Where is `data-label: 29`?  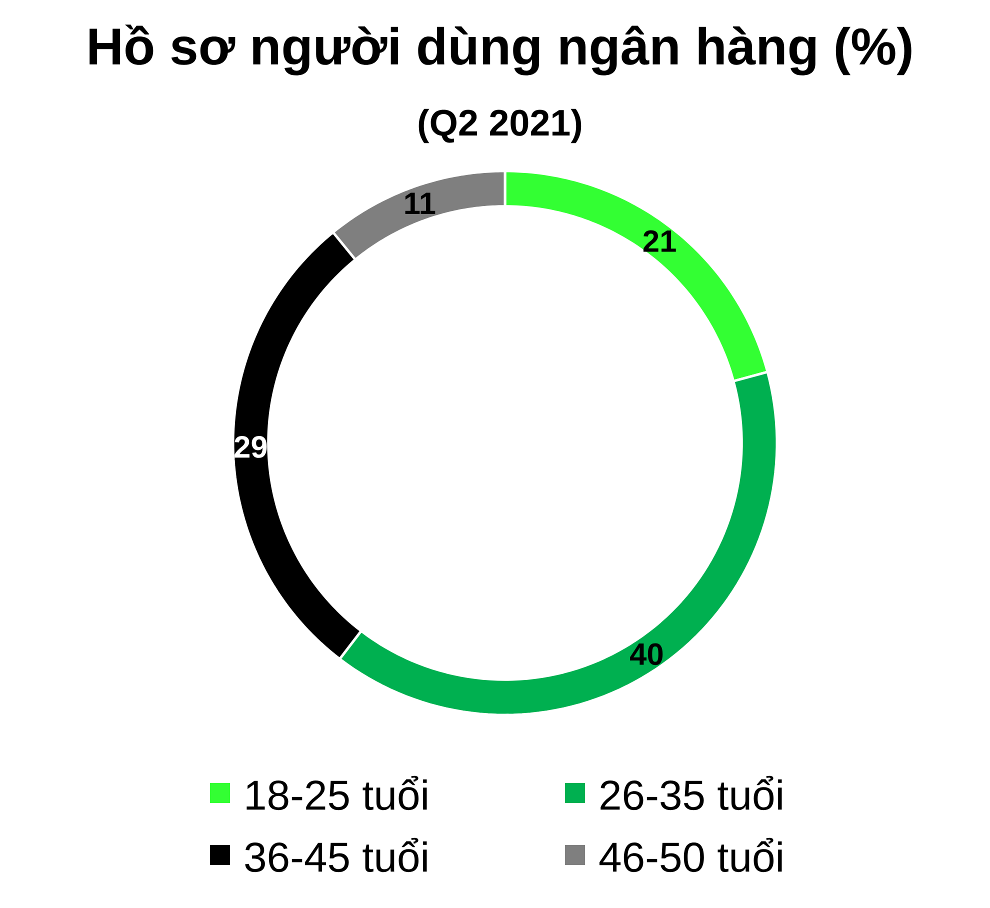
data-label: 29 is located at coordinates (250, 447).